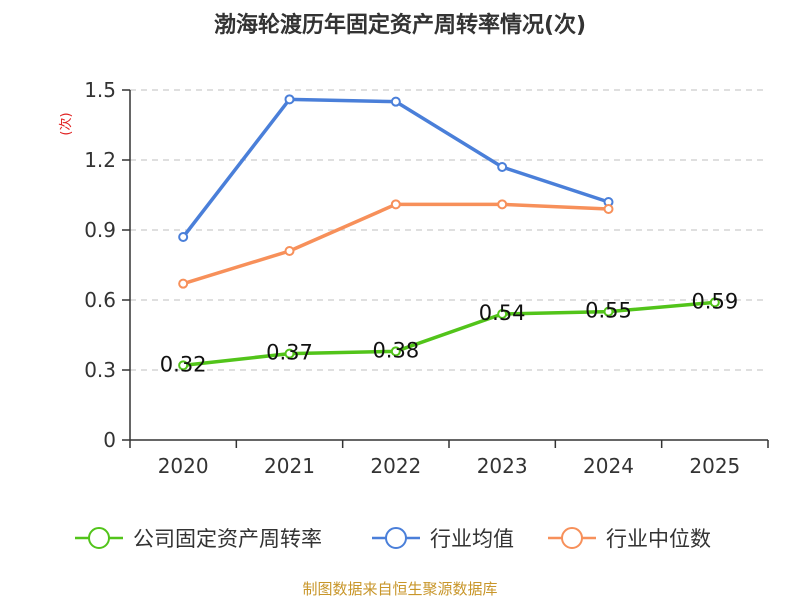  I want to click on y-tick-label: 0, so click(109, 440).